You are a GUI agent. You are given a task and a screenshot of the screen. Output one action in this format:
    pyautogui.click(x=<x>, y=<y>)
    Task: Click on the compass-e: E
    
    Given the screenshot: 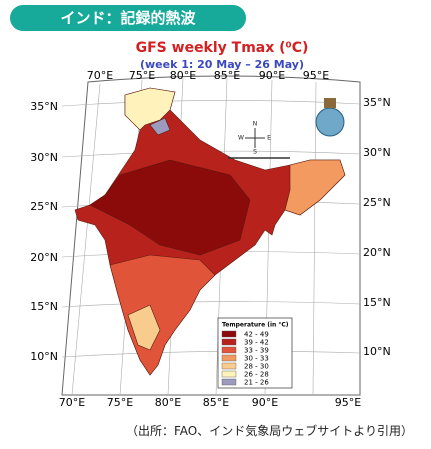 What is the action you would take?
    pyautogui.click(x=269, y=138)
    